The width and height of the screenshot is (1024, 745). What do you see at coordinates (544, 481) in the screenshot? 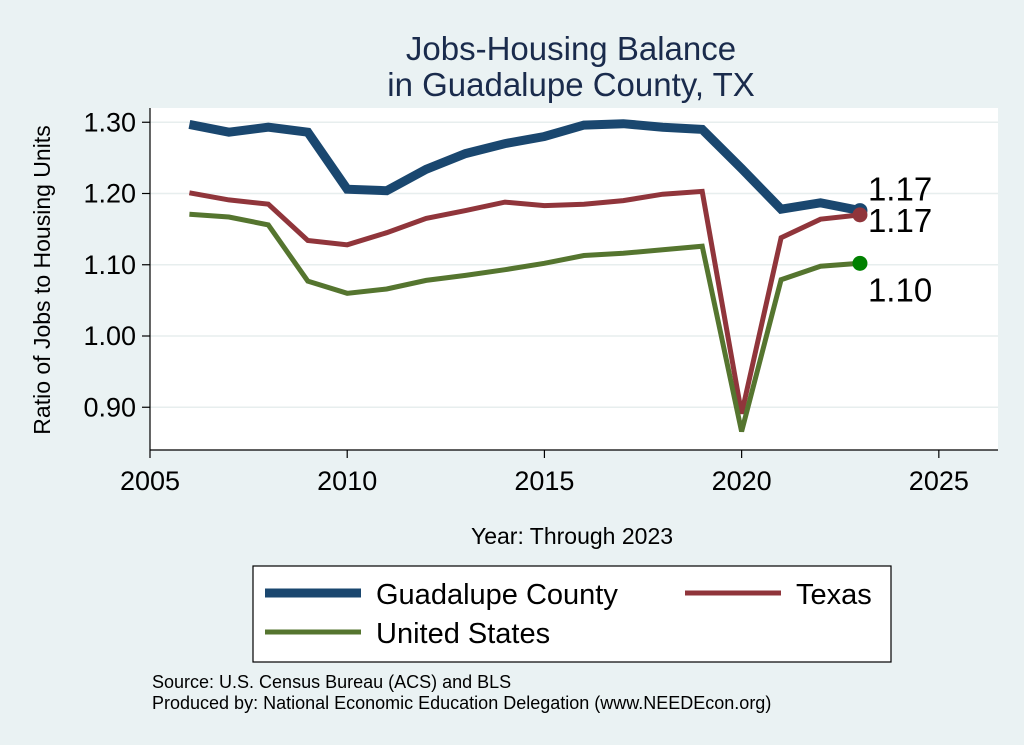
I see `x-tick-label: 2015` at bounding box center [544, 481].